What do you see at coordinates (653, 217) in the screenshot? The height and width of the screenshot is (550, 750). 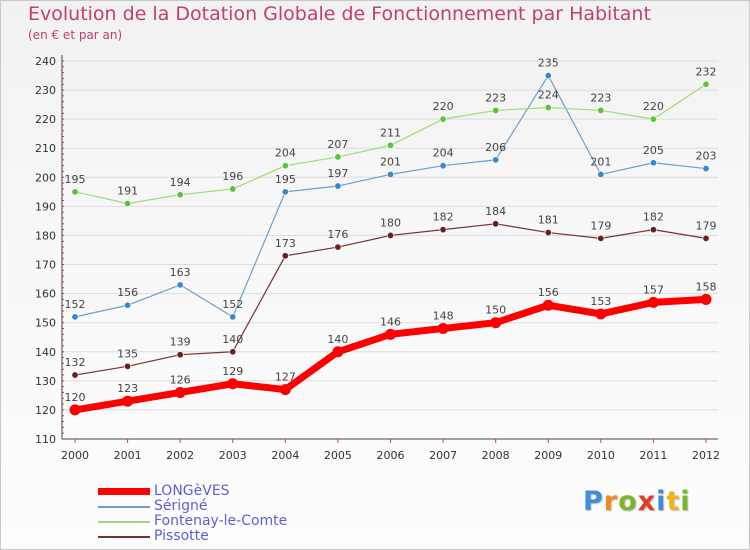 I see `data-label: 182` at bounding box center [653, 217].